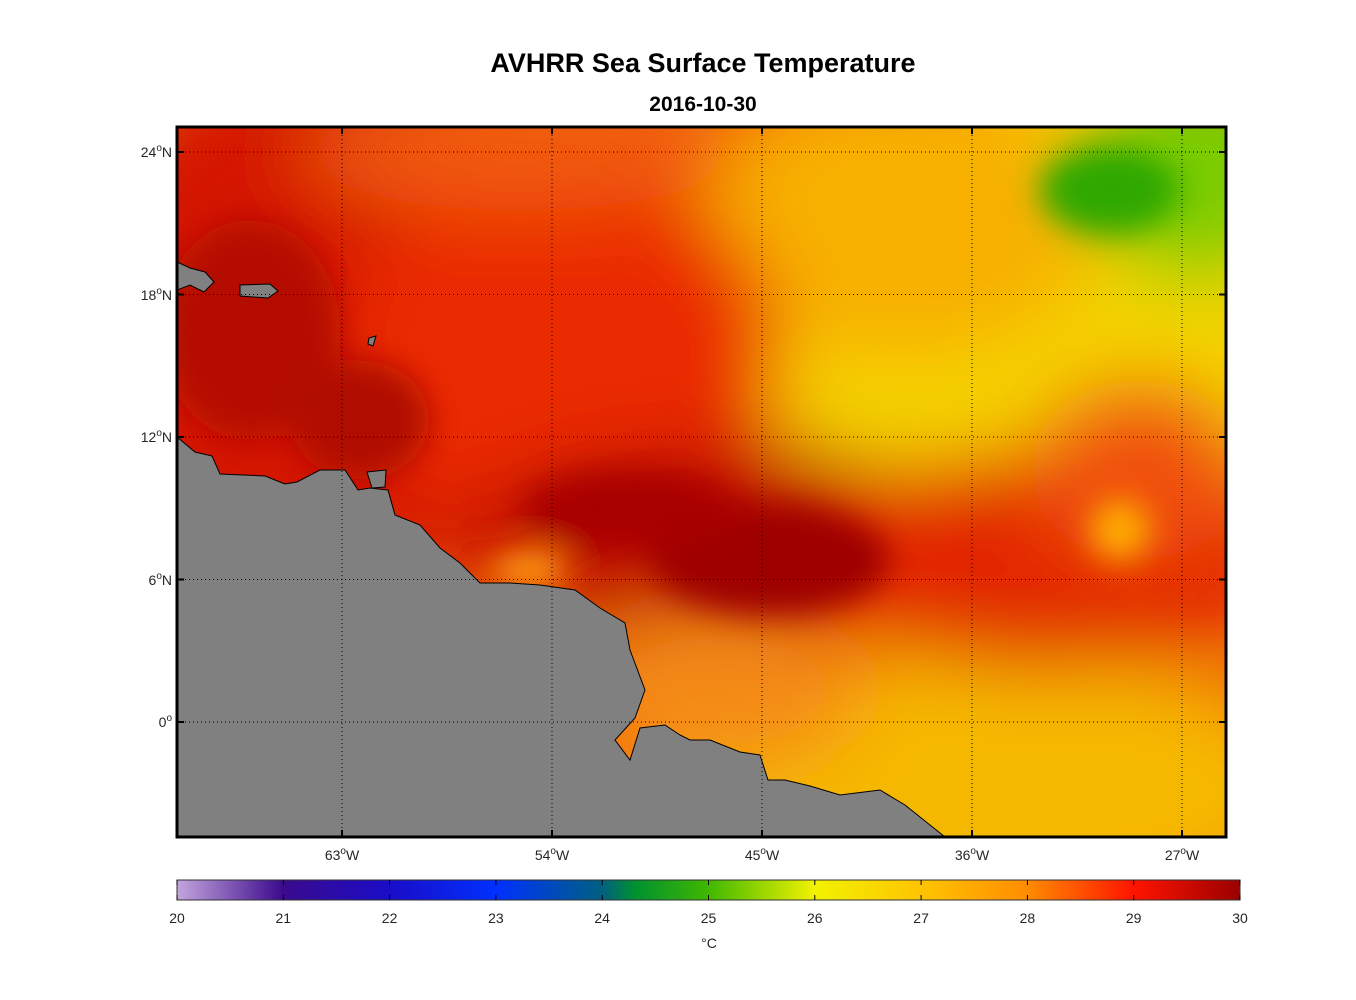 The image size is (1356, 1000). What do you see at coordinates (496, 918) in the screenshot?
I see `colorbar-tick-label: 23` at bounding box center [496, 918].